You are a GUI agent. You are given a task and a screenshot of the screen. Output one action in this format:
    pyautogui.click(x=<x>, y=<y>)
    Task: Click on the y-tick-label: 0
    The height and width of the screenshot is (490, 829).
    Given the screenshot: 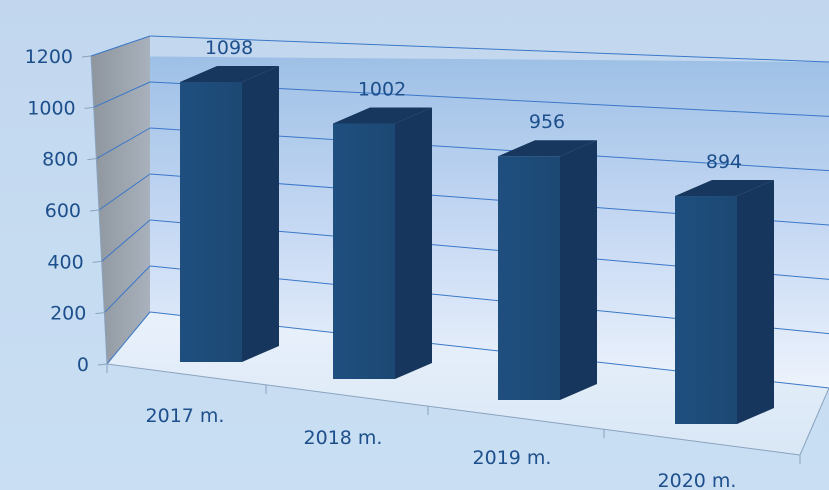 What is the action you would take?
    pyautogui.click(x=83, y=365)
    